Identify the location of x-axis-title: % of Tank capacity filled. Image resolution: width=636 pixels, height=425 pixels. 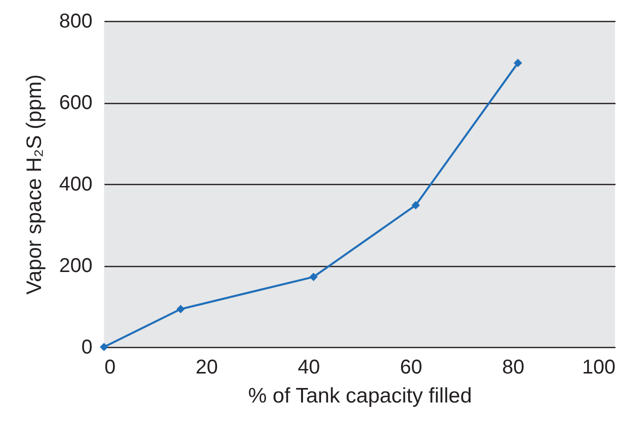
(360, 396).